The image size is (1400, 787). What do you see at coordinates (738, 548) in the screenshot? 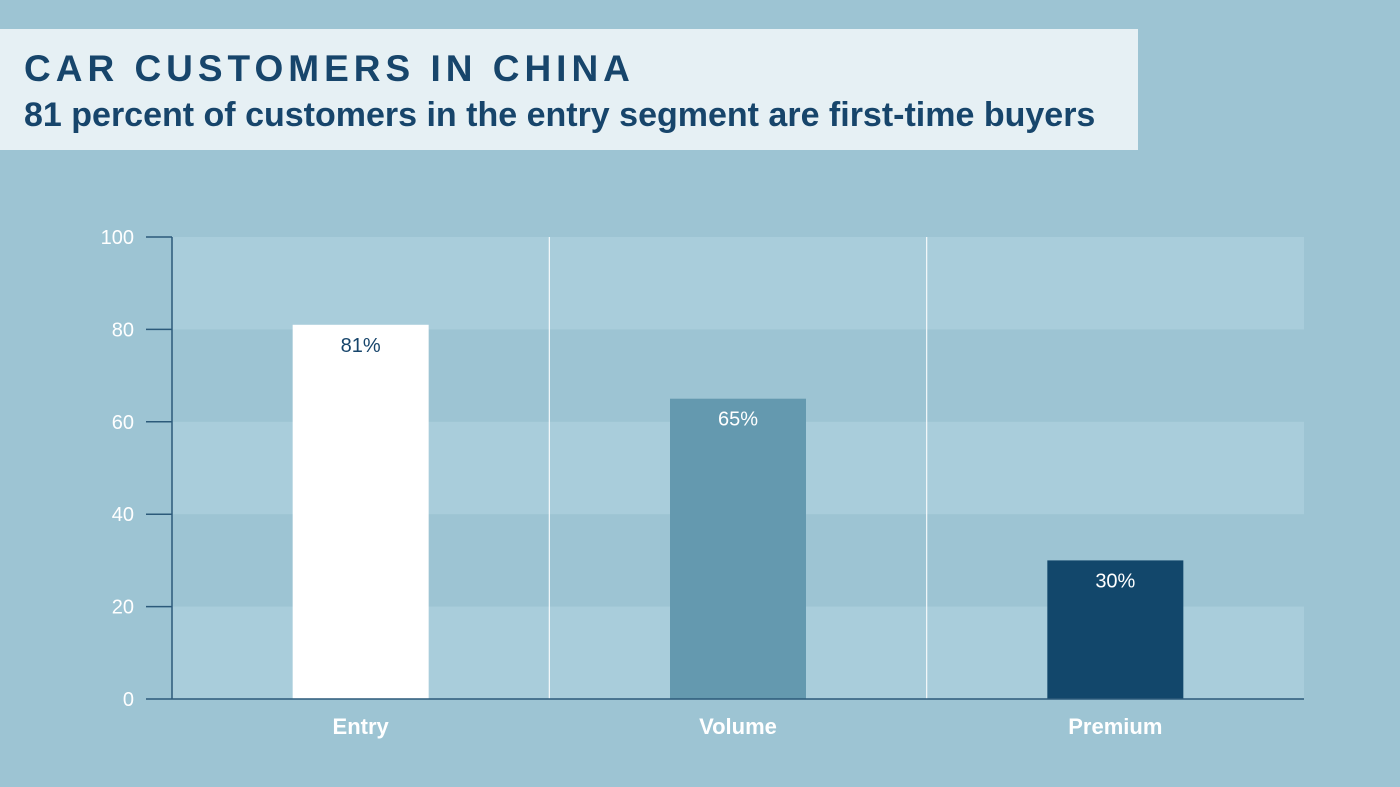
I see `bar-volume` at bounding box center [738, 548].